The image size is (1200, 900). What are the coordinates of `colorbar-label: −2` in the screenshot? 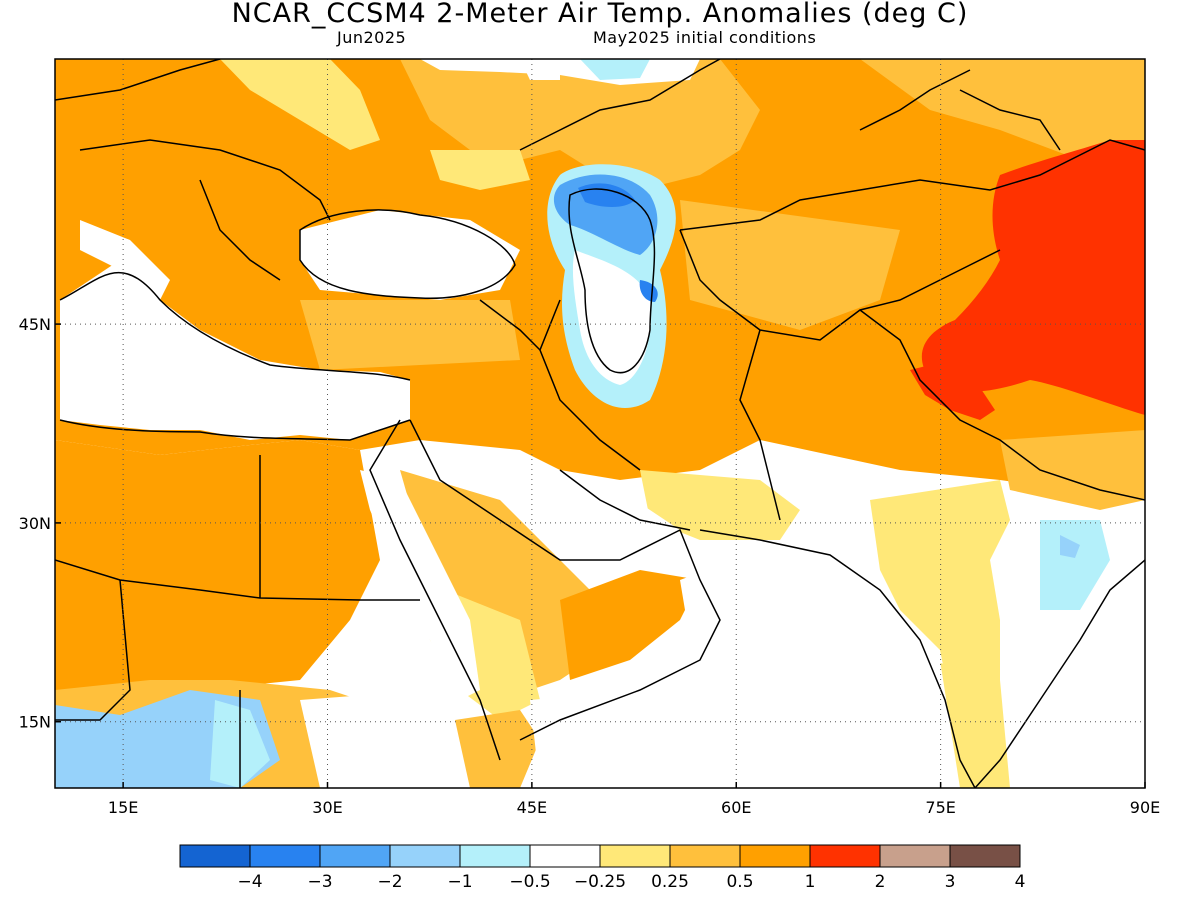 It's located at (389, 882).